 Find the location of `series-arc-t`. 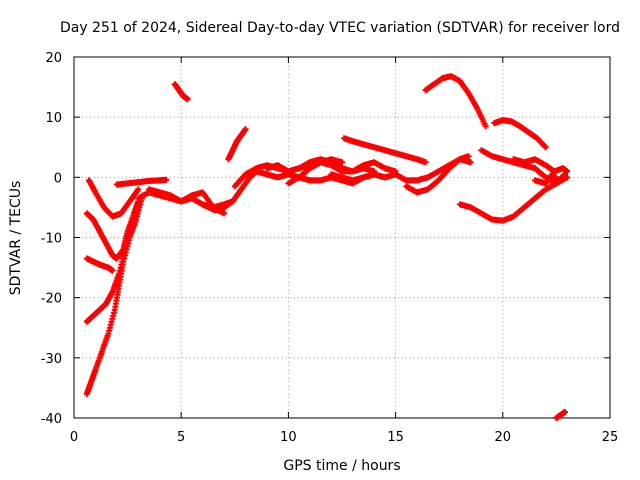

series-arc-t is located at coordinates (508, 202).